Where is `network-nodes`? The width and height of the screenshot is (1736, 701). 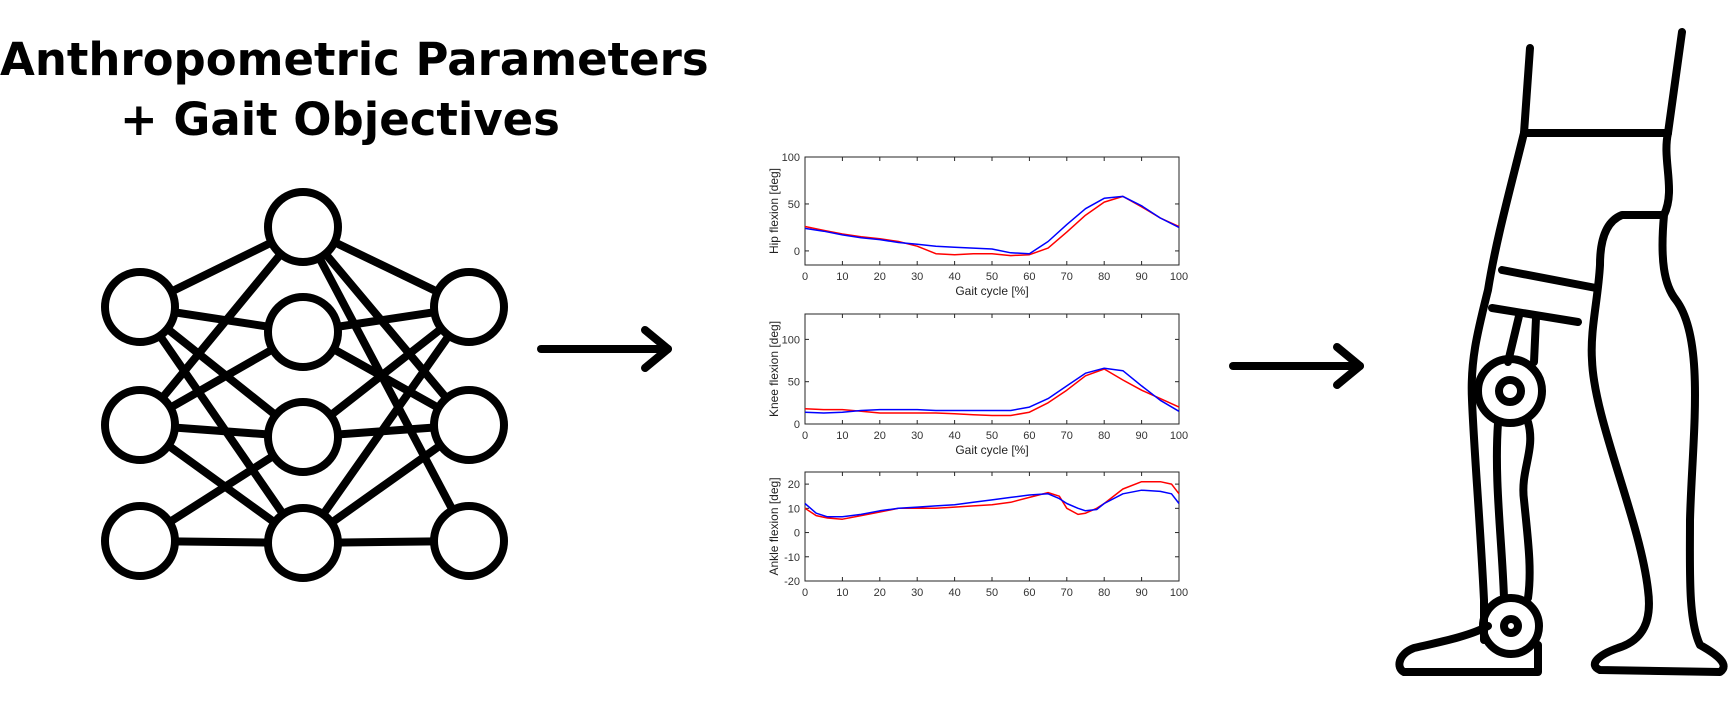
network-nodes is located at coordinates (304, 385).